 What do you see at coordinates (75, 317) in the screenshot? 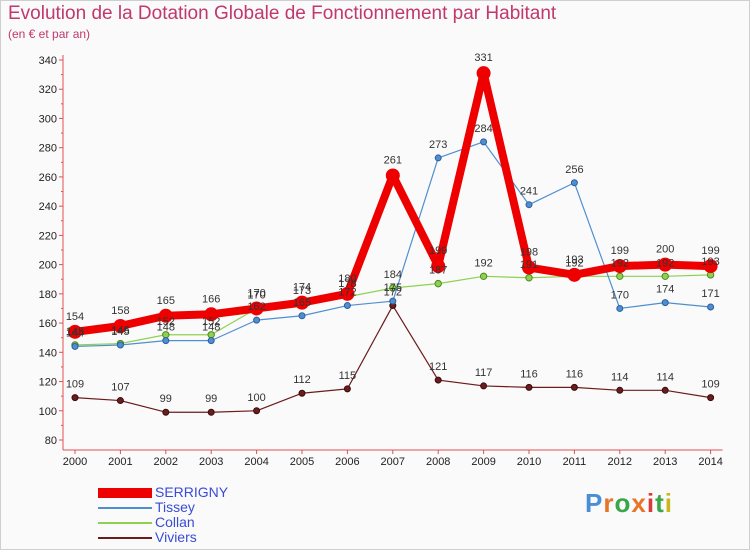
I see `data-label-serrigny: 154` at bounding box center [75, 317].